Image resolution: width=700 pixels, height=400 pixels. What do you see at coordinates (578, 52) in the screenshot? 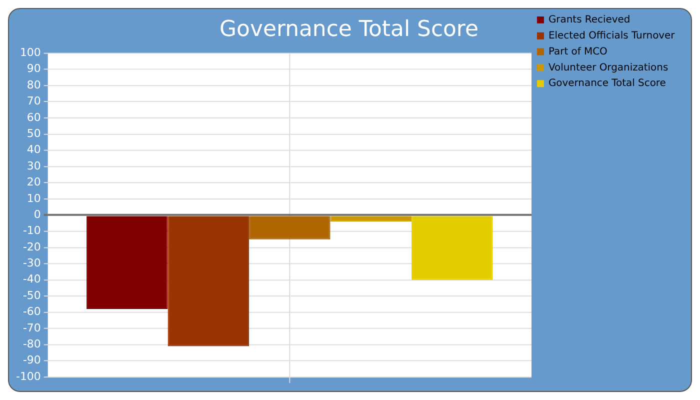
I see `legend-label: Part of MCO` at bounding box center [578, 52].